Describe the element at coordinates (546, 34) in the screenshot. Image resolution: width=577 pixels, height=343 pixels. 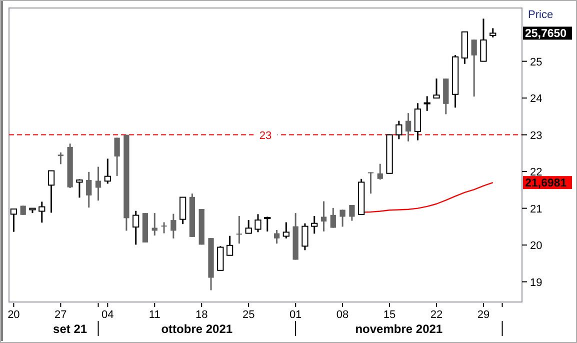
I see `text: 25,7650` at that location.